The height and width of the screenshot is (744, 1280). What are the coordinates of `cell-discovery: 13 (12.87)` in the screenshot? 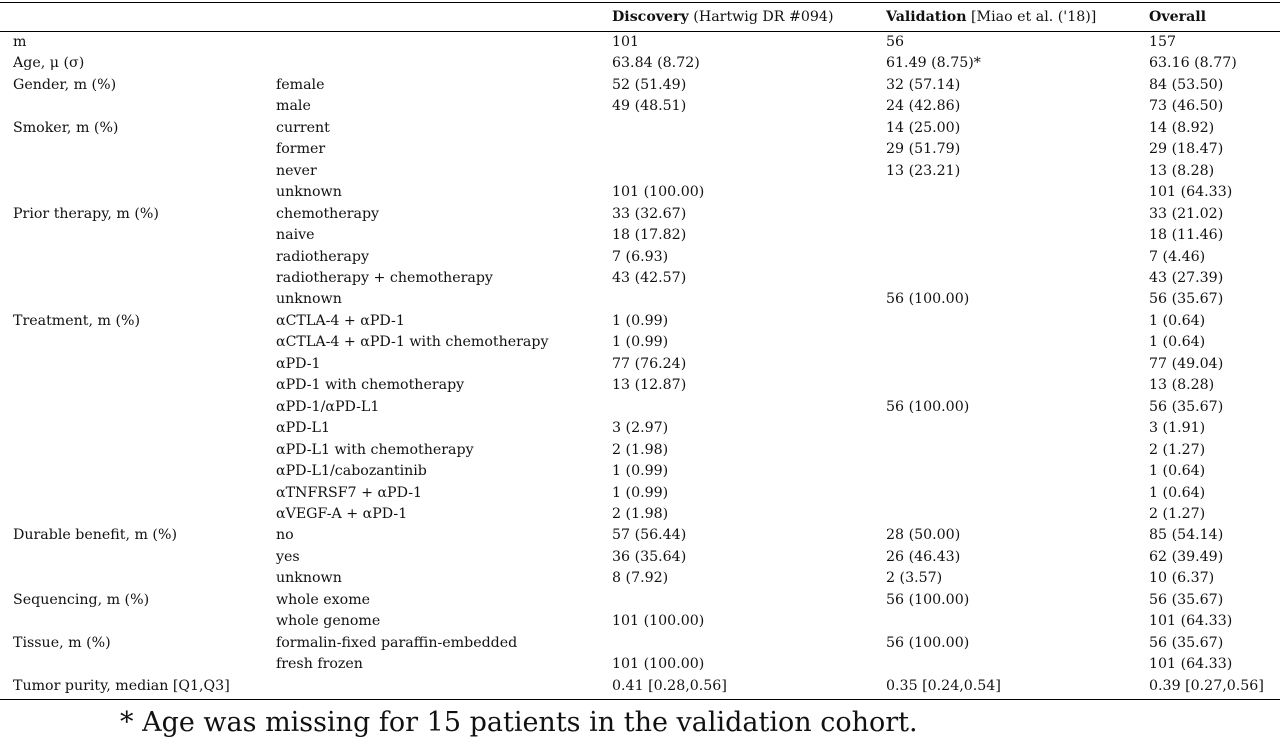 It's located at (649, 385).